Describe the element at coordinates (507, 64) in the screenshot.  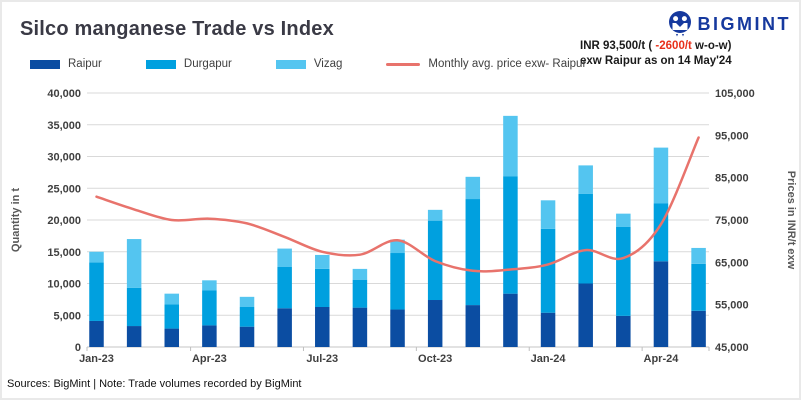
I see `legend-label: Monthly avg. price exw- Raipur` at that location.